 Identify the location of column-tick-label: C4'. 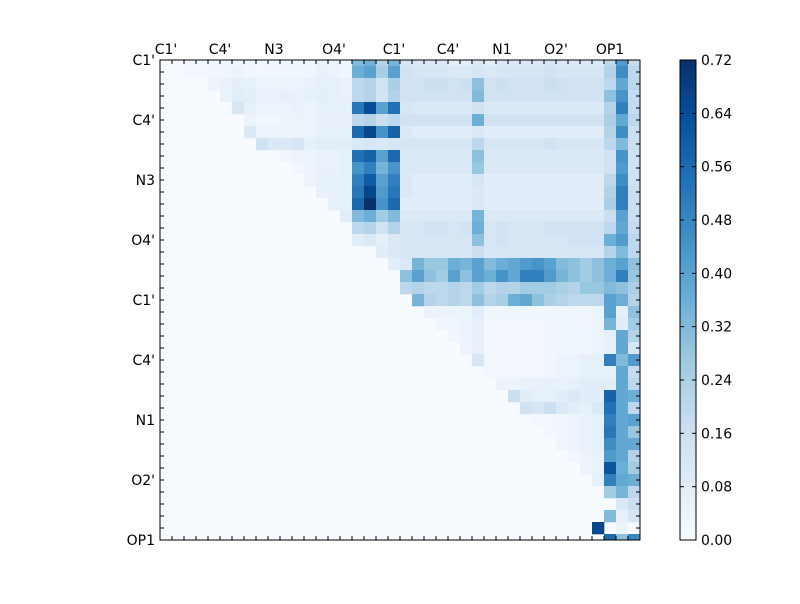
(448, 50).